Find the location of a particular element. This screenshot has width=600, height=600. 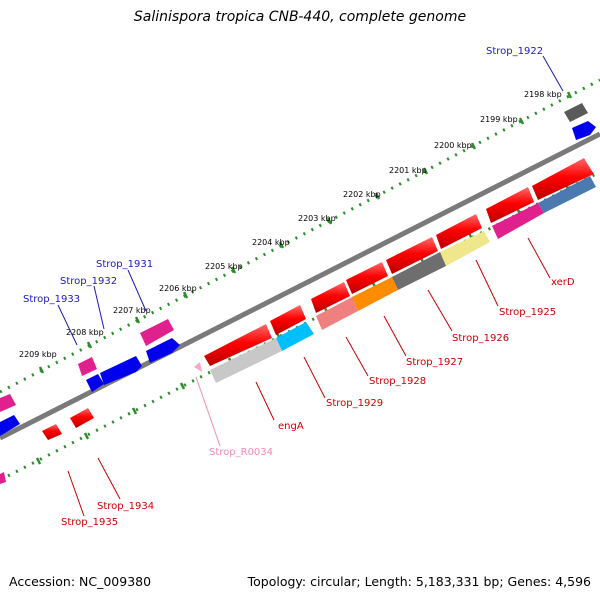

gene-arrow-darkgray is located at coordinates (419, 271).